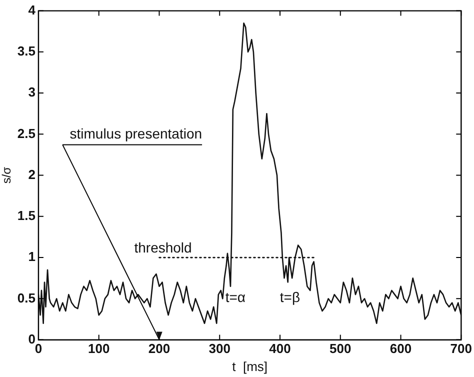 The height and width of the screenshot is (377, 474). What do you see at coordinates (219, 348) in the screenshot?
I see `x-tick-label: 300` at bounding box center [219, 348].